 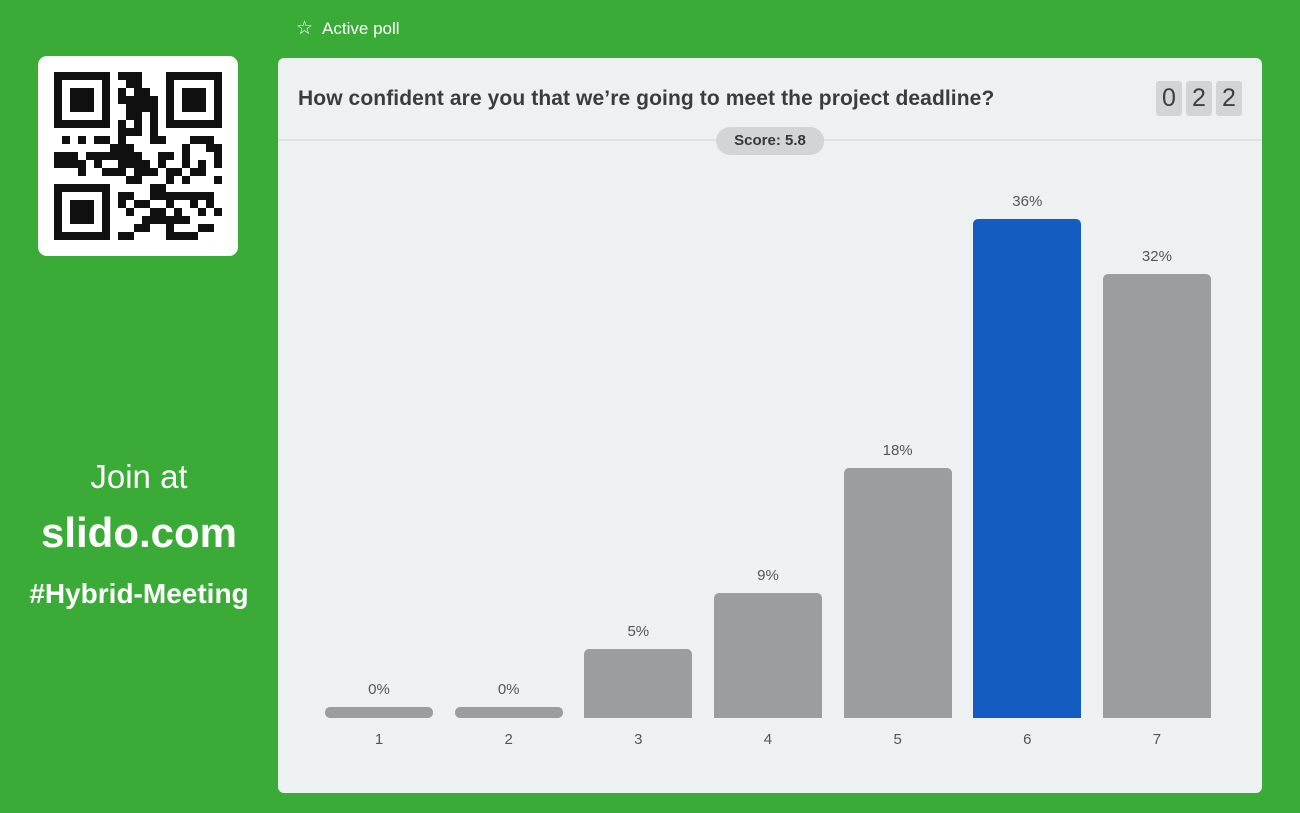 I want to click on score-badge: Score: 5.8, so click(x=770, y=141).